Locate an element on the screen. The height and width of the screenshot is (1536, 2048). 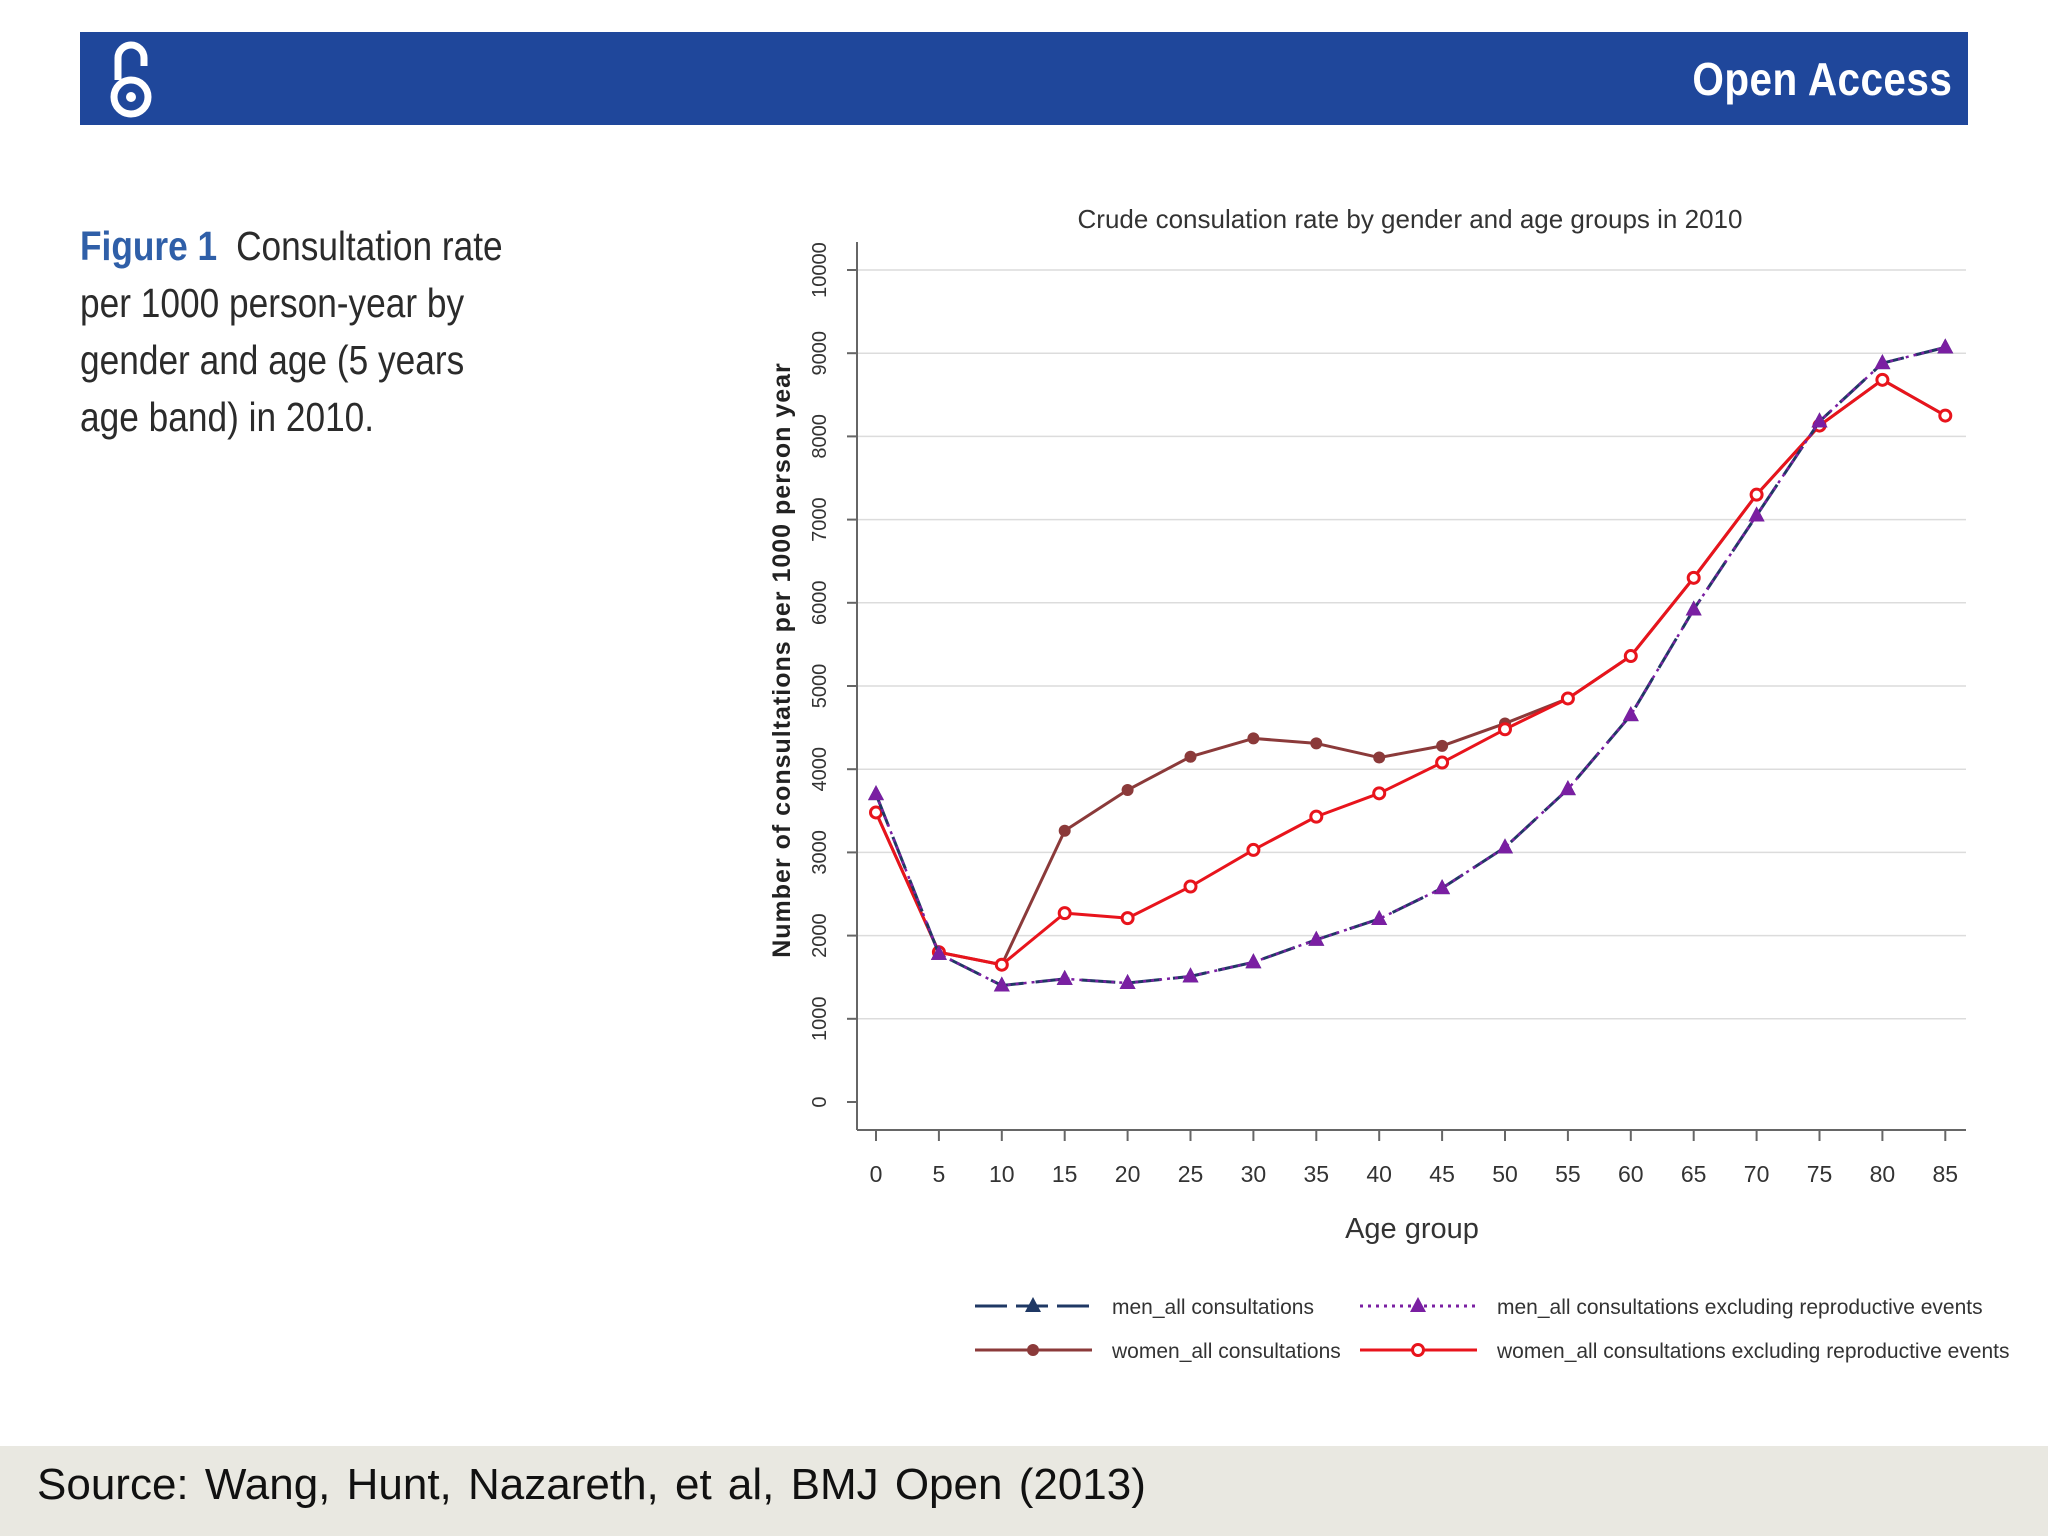
x-tick-label: 10 is located at coordinates (1002, 1174).